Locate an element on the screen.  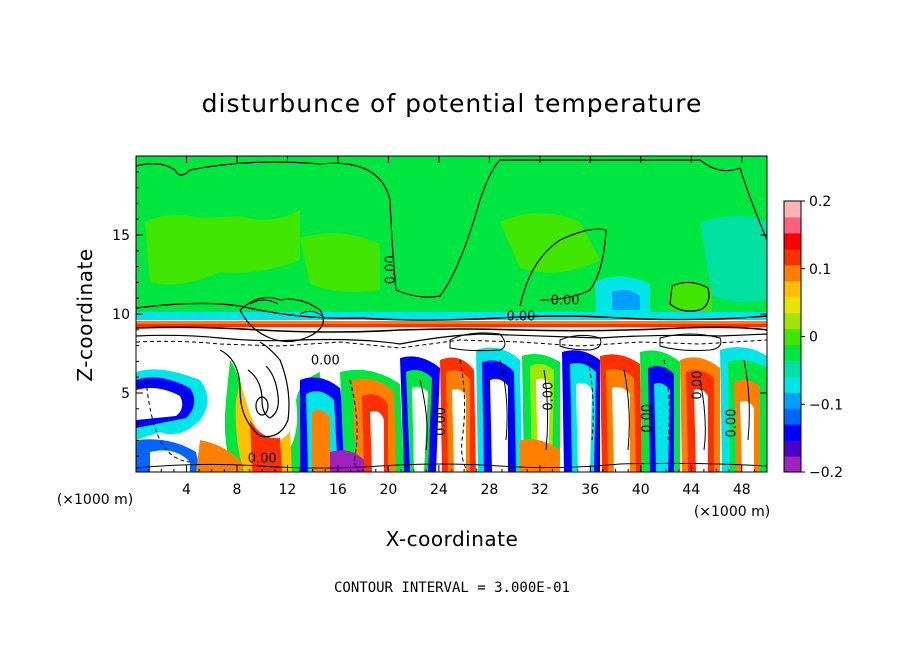
colorbar-tick-label: −0.1 is located at coordinates (826, 405).